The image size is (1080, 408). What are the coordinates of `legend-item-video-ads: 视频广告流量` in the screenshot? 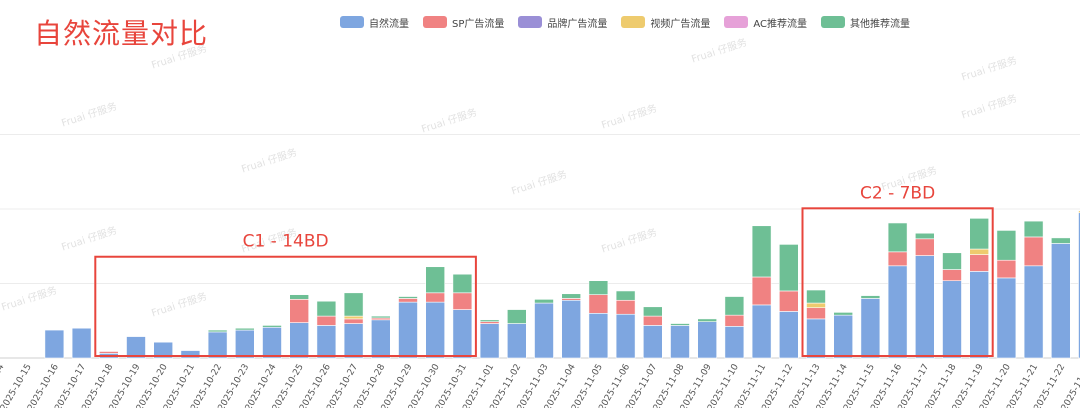 It's located at (665, 22).